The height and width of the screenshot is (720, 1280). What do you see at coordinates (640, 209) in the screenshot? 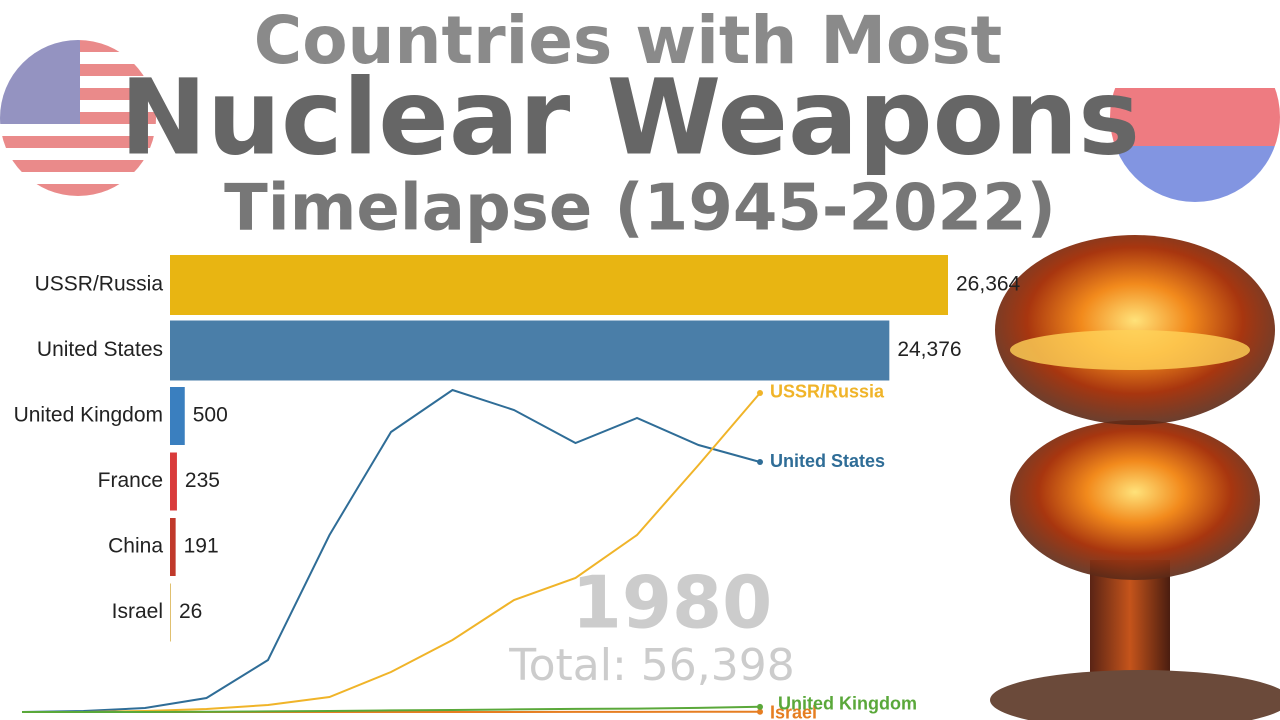
I see `title-line: Timelapse (1945-2022)` at bounding box center [640, 209].